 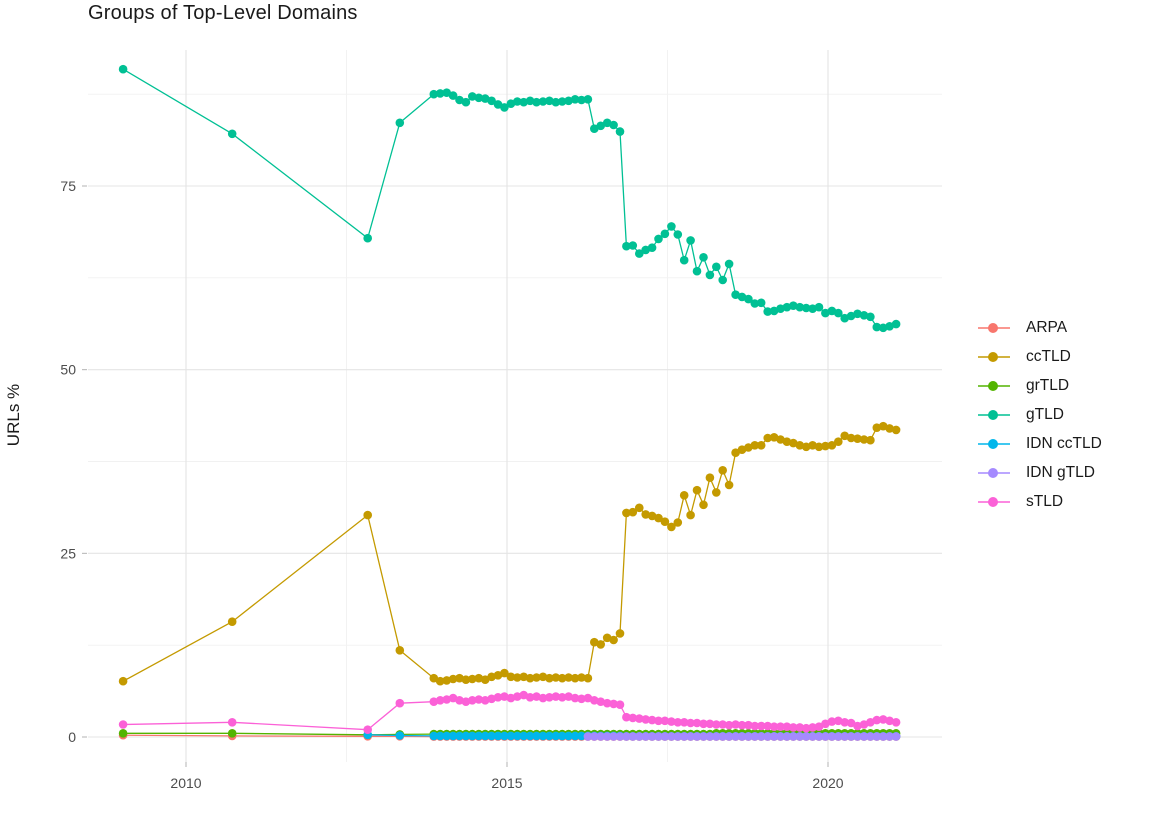 I want to click on y-tick-label: 25, so click(x=68, y=553).